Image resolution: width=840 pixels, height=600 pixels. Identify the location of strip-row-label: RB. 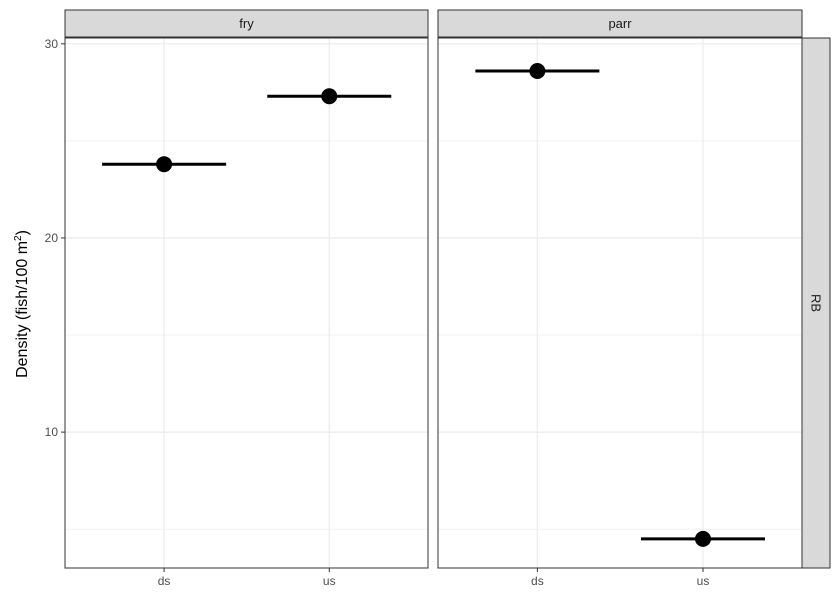
(816, 303).